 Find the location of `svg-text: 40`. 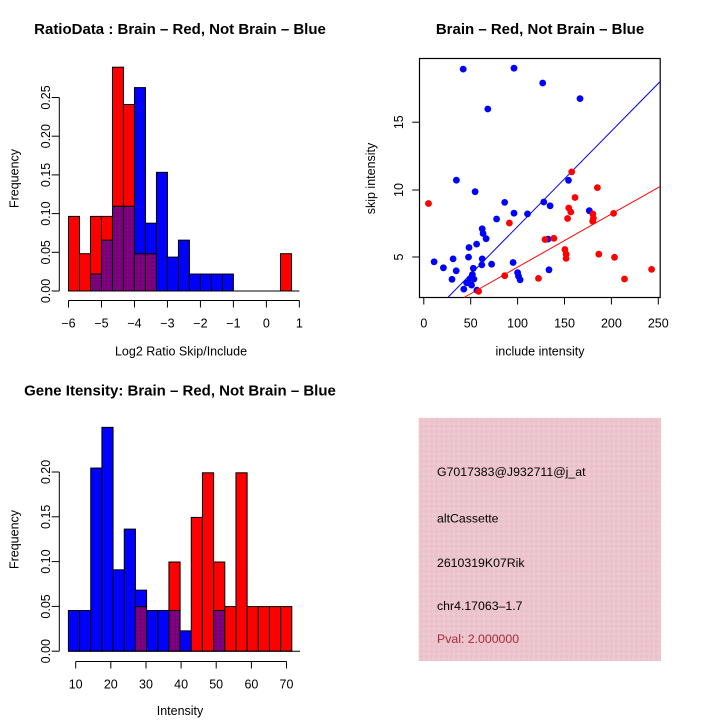

svg-text: 40 is located at coordinates (181, 684).